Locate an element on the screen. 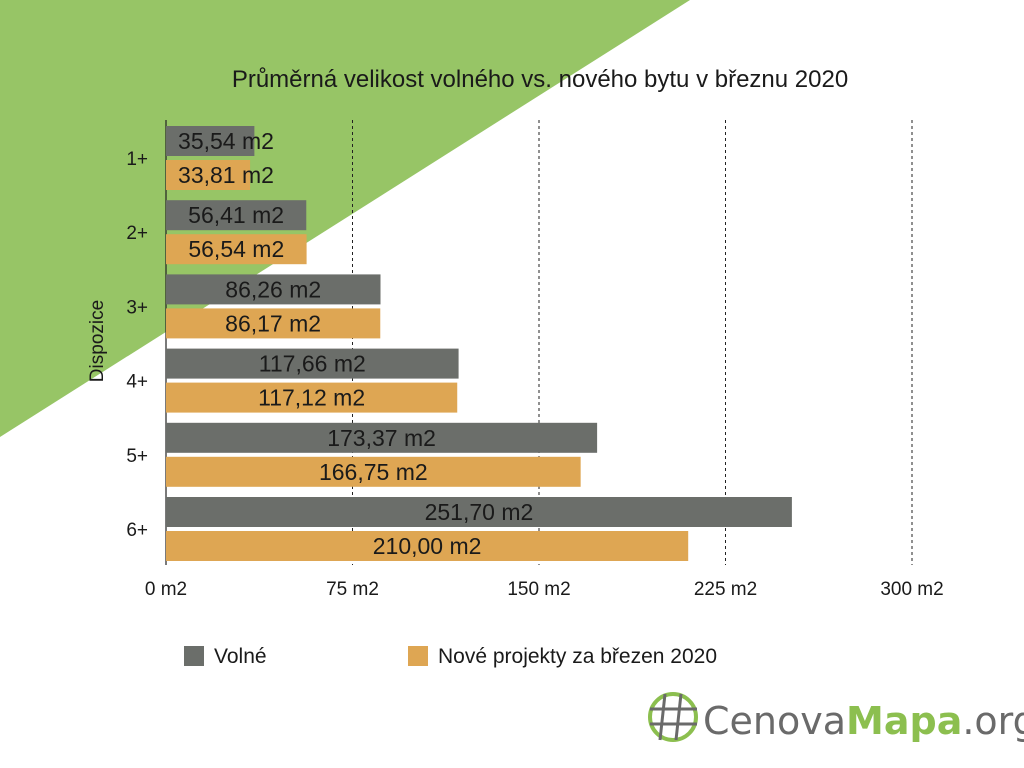 The image size is (1024, 768). logo-text-cenova: Cenova is located at coordinates (774, 721).